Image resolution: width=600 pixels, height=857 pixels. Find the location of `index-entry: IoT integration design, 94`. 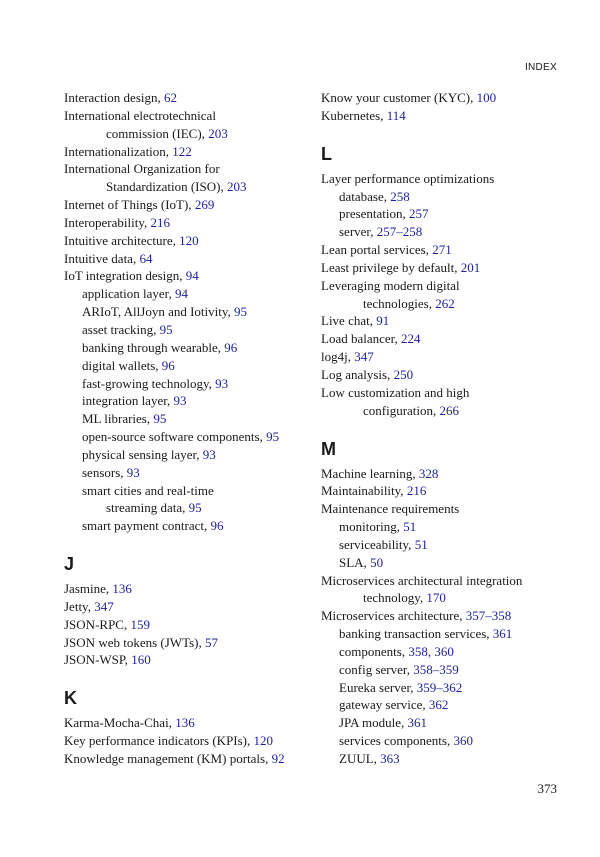

index-entry: IoT integration design, 94 is located at coordinates (187, 276).